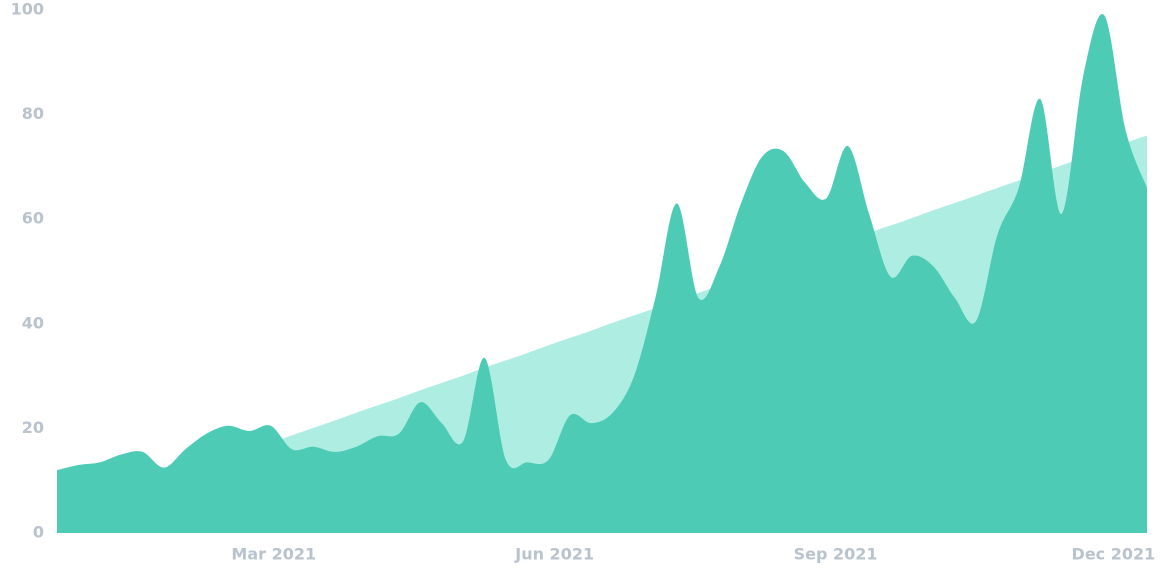  What do you see at coordinates (27, 9) in the screenshot?
I see `y-tick-label: 100` at bounding box center [27, 9].